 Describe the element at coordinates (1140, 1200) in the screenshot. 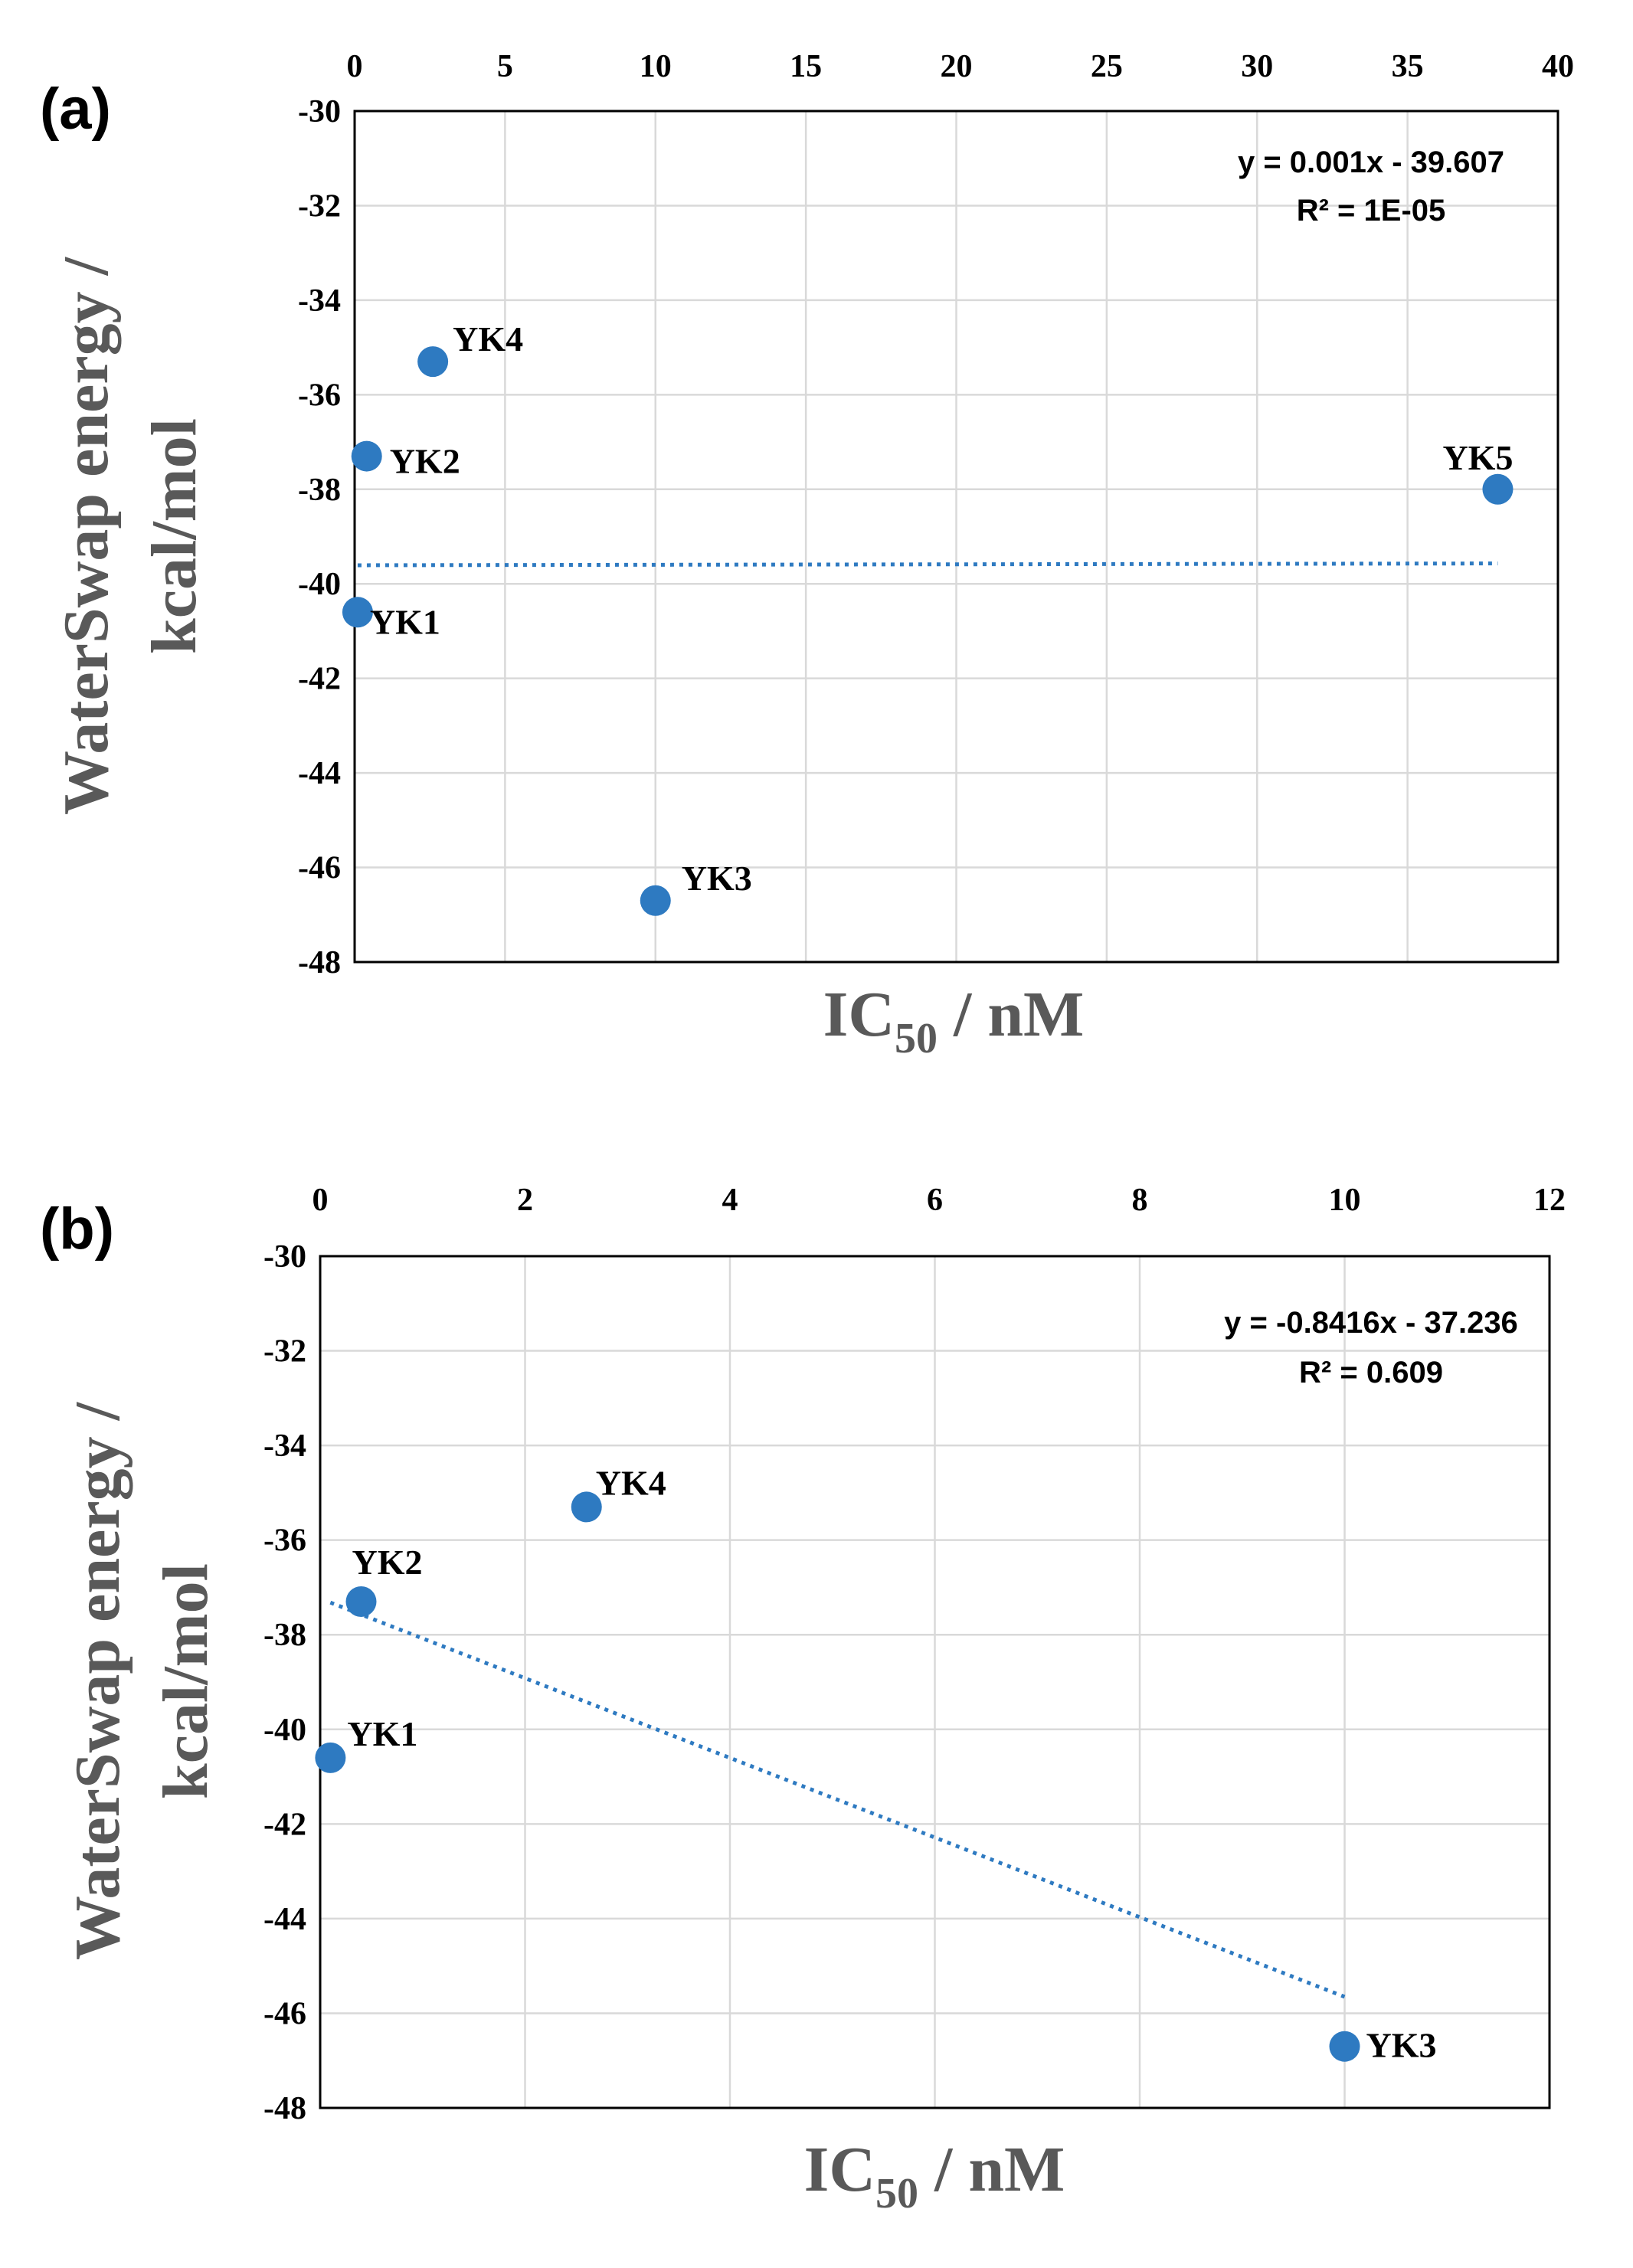

I see `x-tick-label: 8` at that location.